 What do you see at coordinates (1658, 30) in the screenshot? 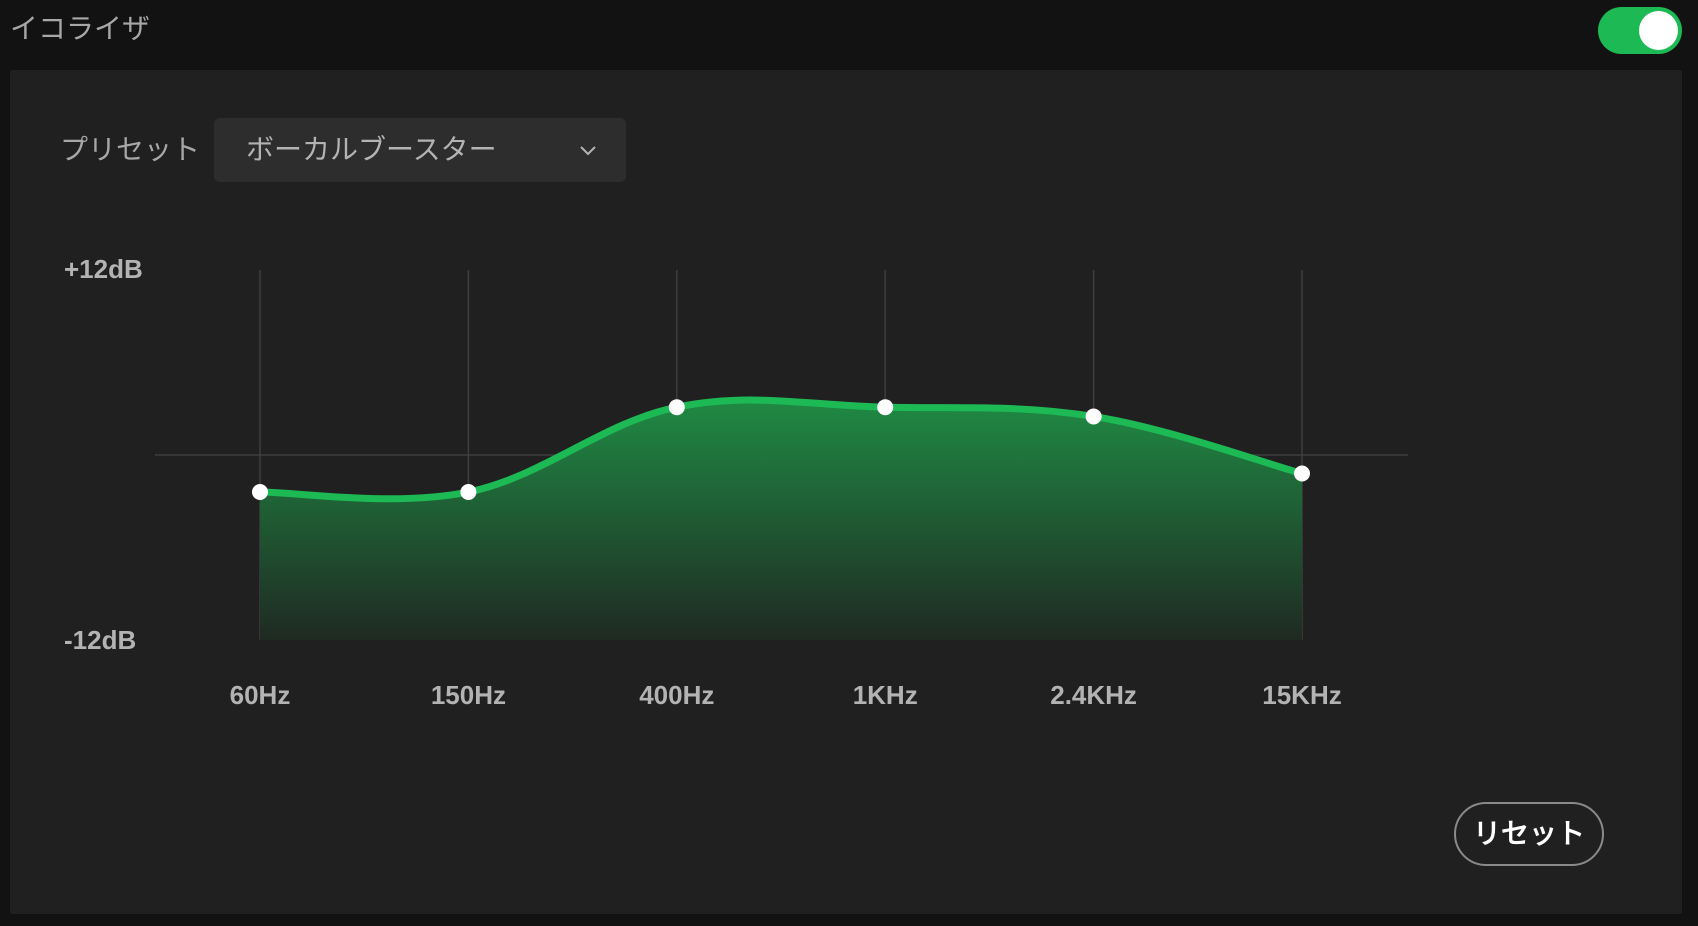
I see `toggle-knob` at bounding box center [1658, 30].